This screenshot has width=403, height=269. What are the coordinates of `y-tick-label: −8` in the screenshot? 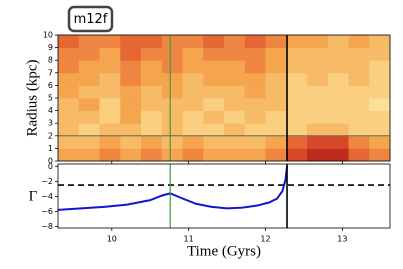 It's located at (47, 226).